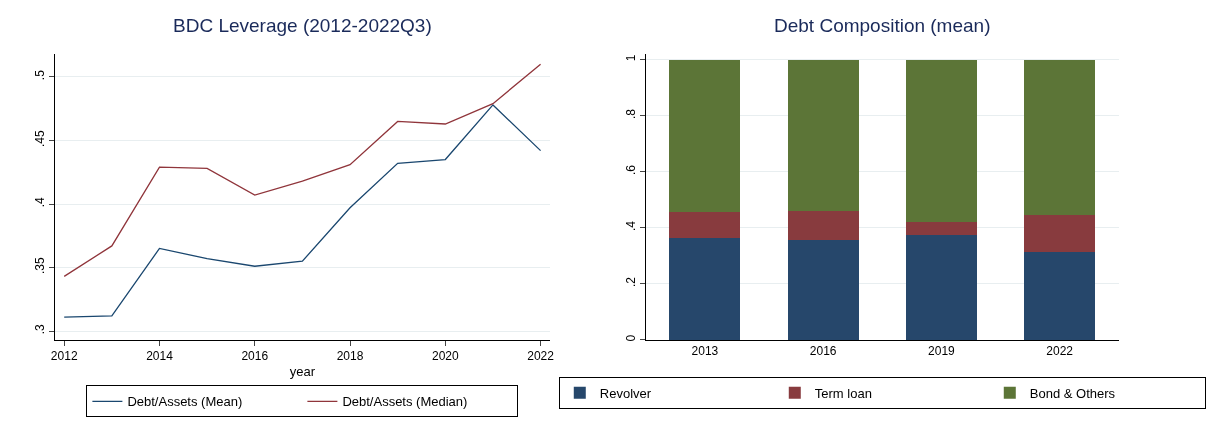 This screenshot has width=1206, height=435. What do you see at coordinates (843, 393) in the screenshot?
I see `legend-label: Term loan` at bounding box center [843, 393].